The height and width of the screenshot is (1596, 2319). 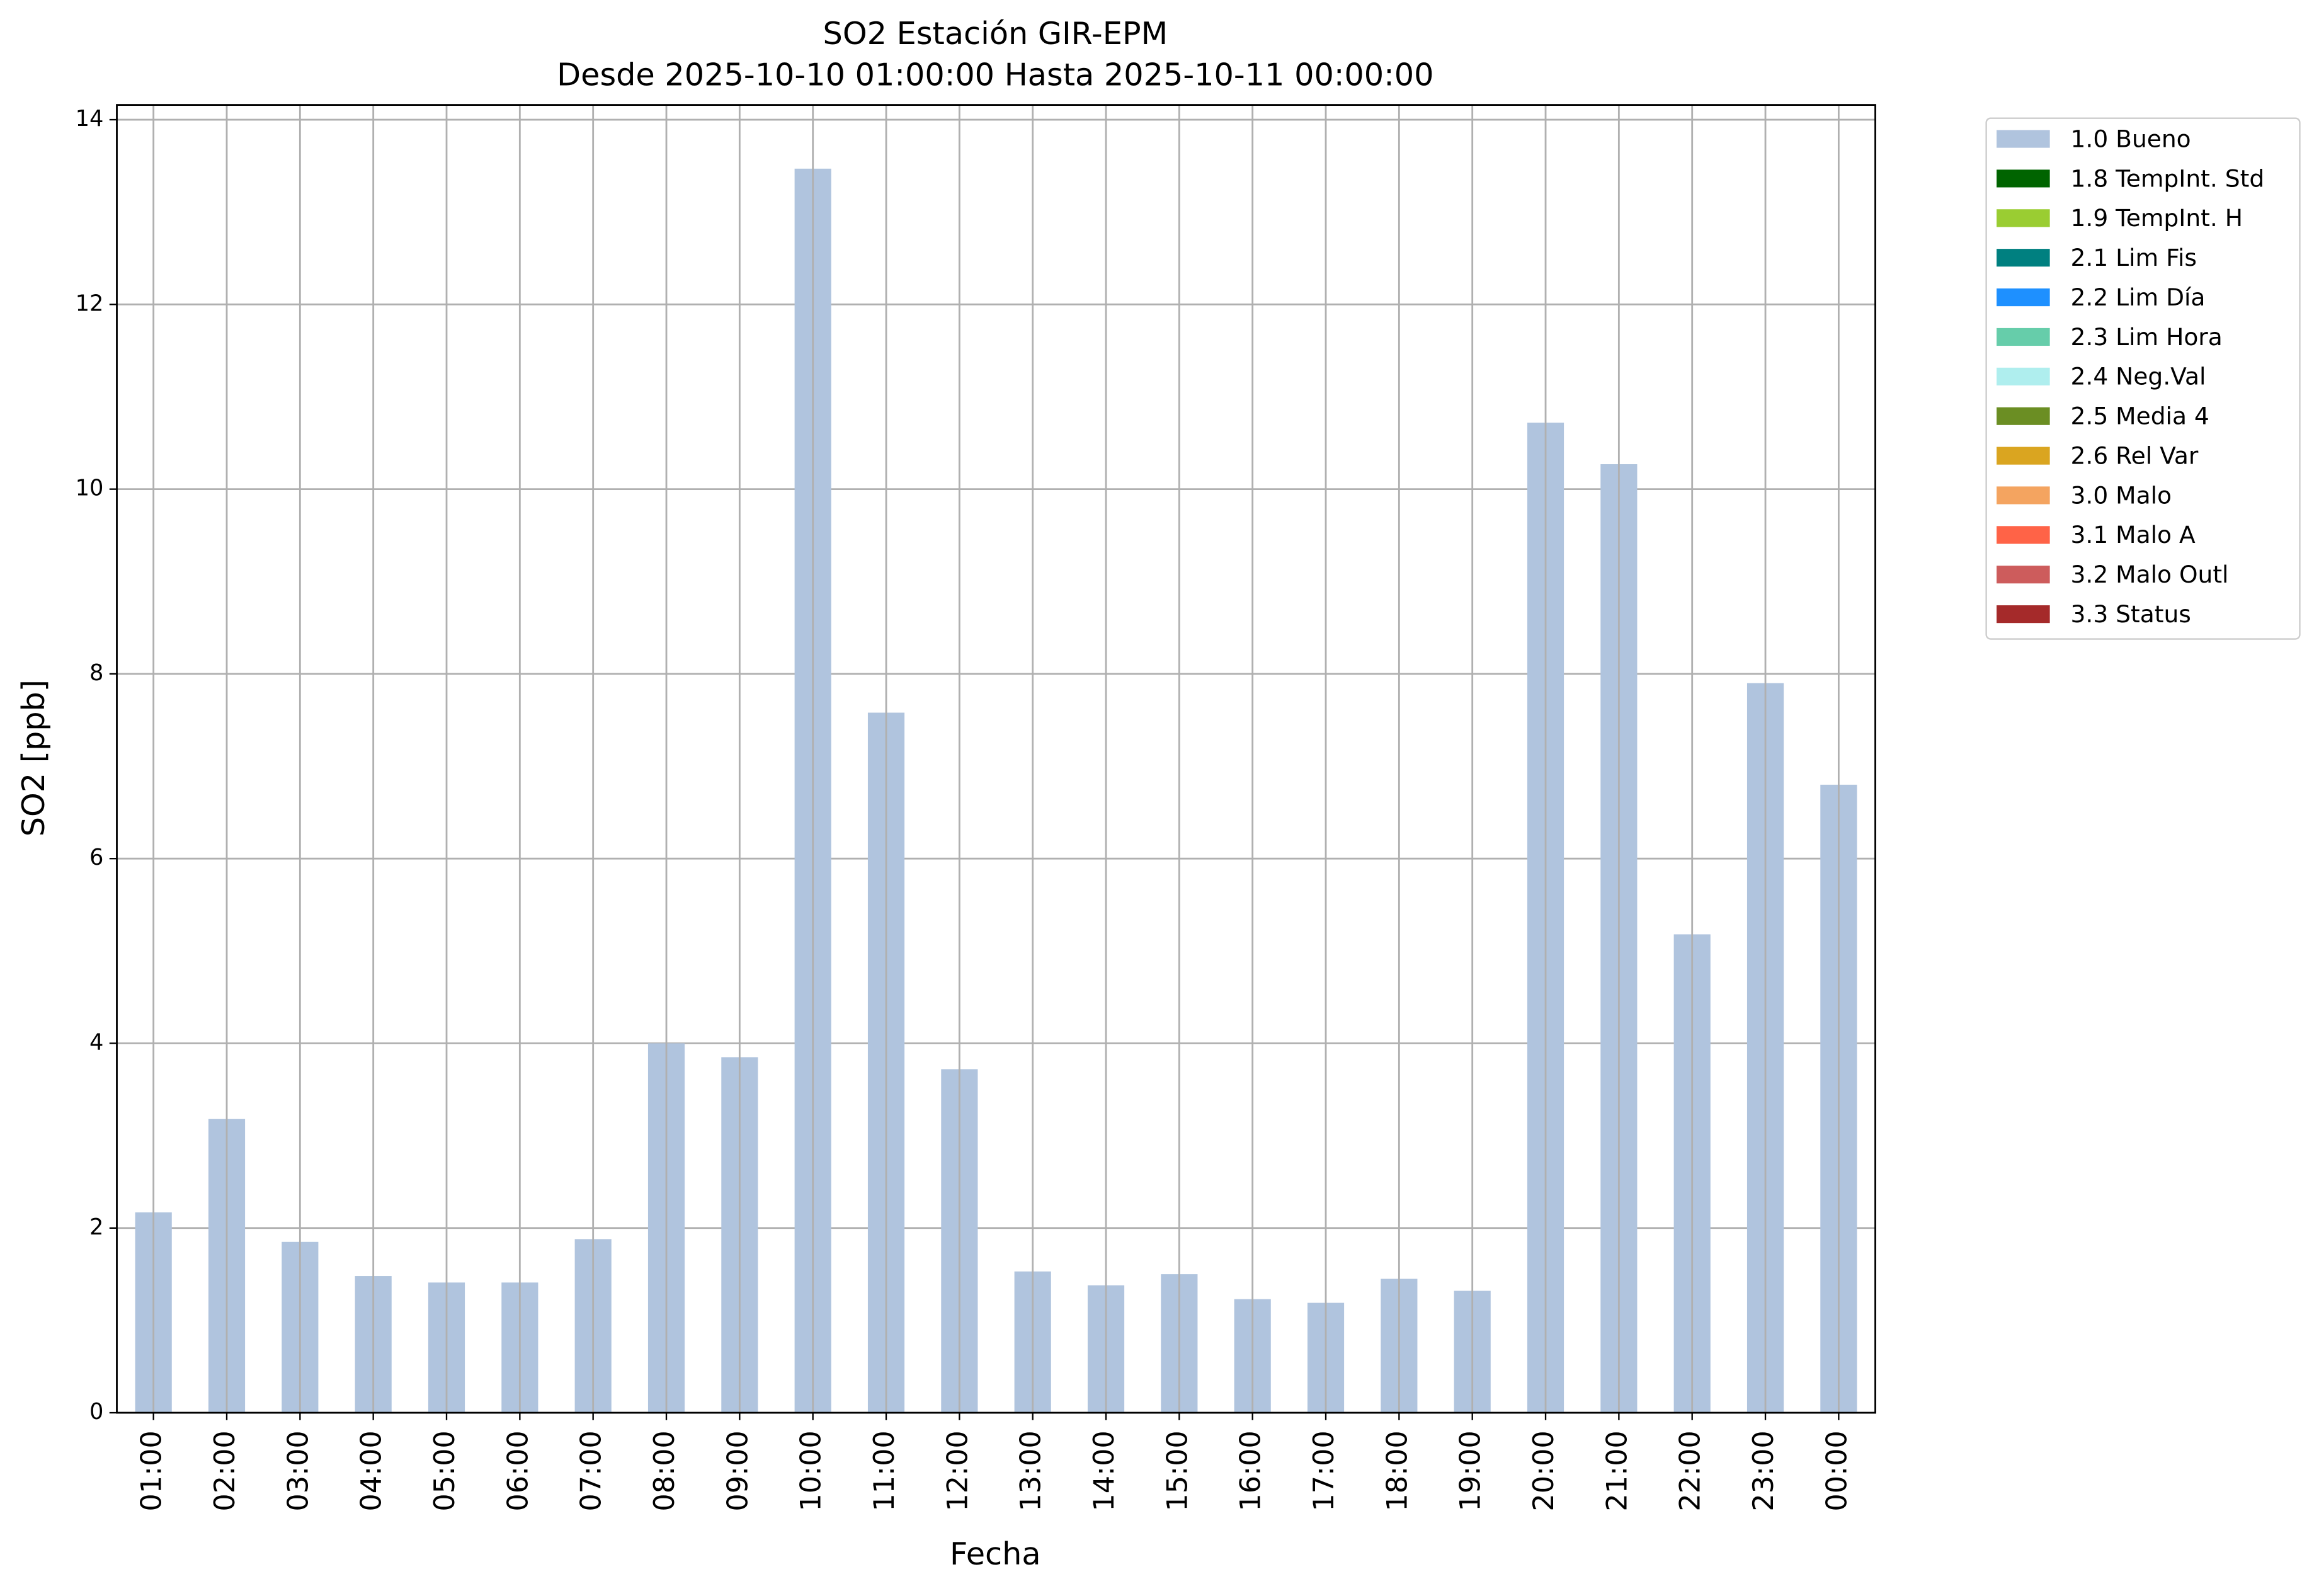 What do you see at coordinates (1763, 1470) in the screenshot?
I see `x-tick-label: 23:00` at bounding box center [1763, 1470].